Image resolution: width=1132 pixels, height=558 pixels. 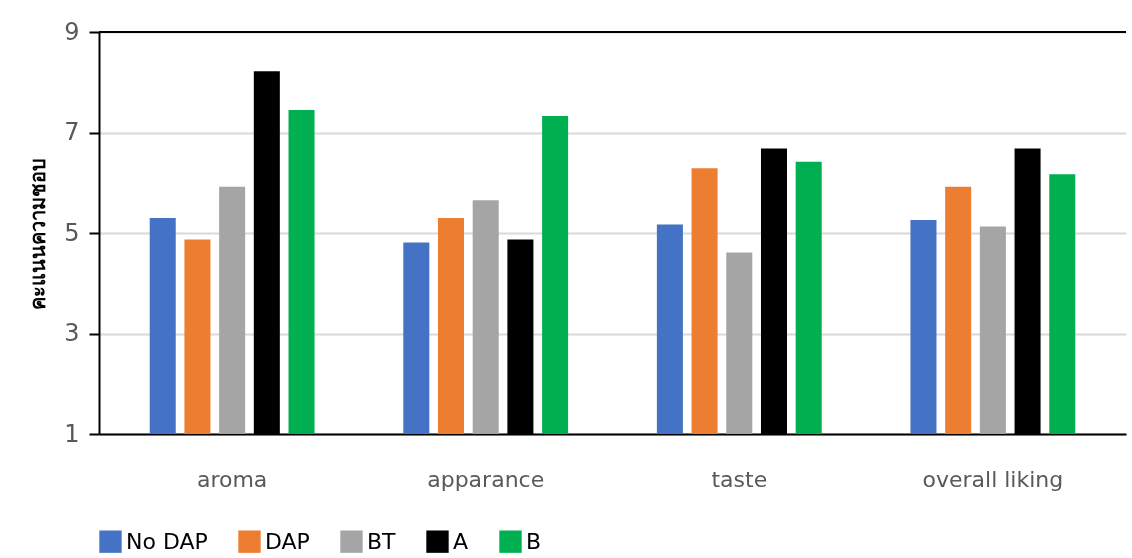 What do you see at coordinates (72, 333) in the screenshot?
I see `y-tick-label: 3` at bounding box center [72, 333].